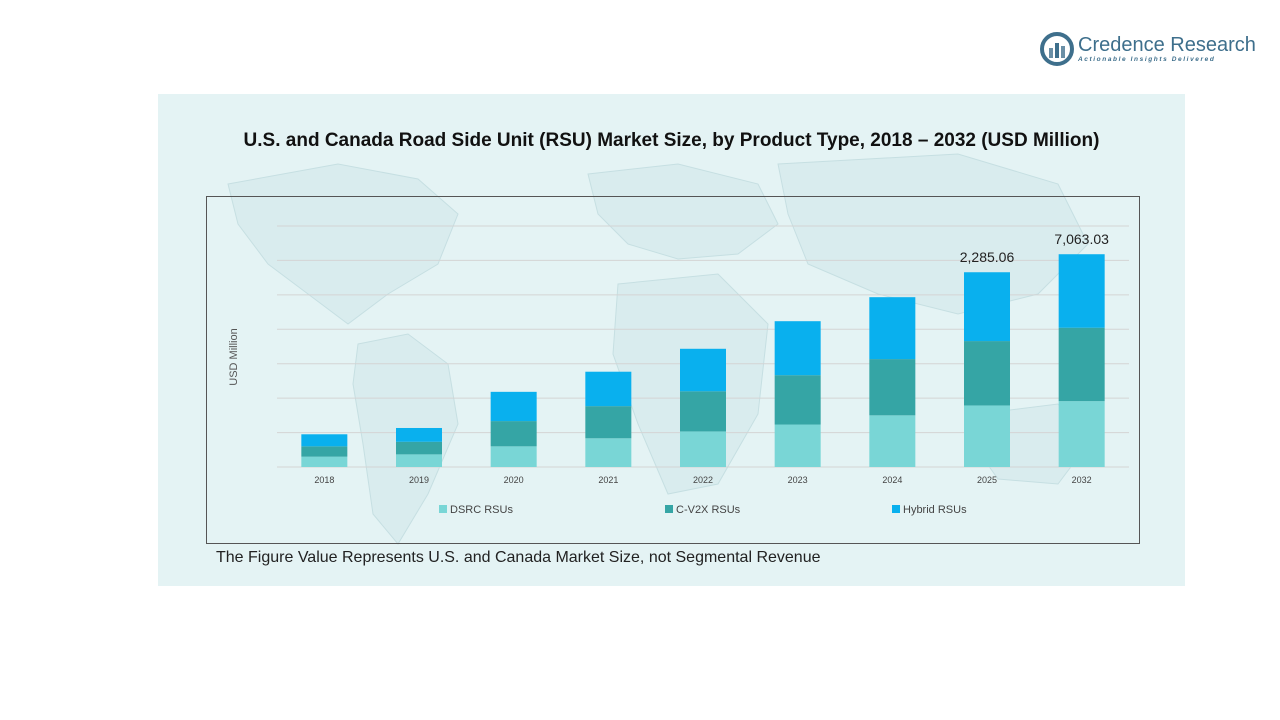 The image size is (1280, 720). Describe the element at coordinates (987, 307) in the screenshot. I see `bar-hybrid-rsus-2025` at that location.